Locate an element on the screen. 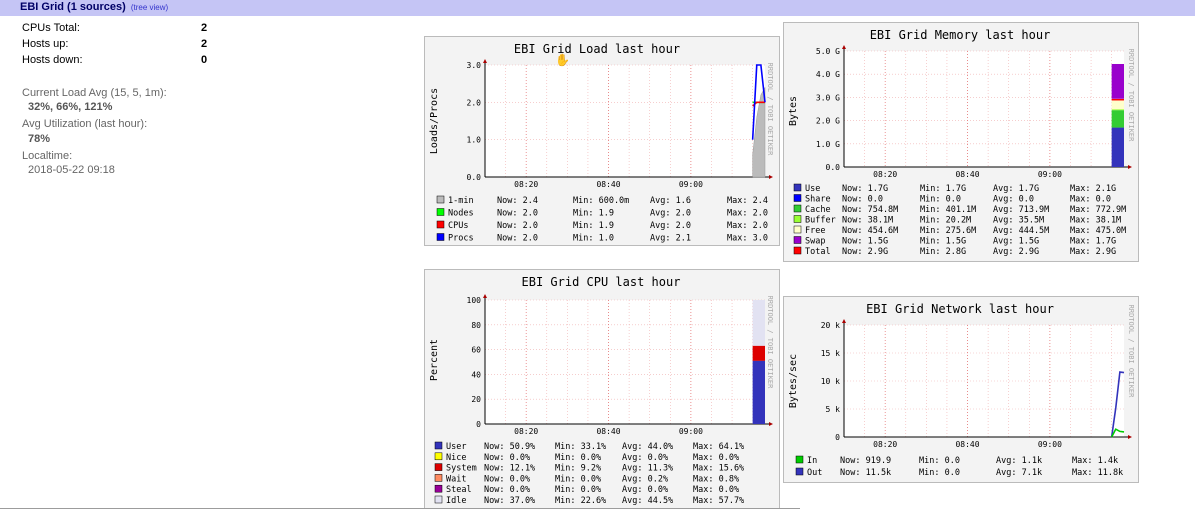 This screenshot has width=1195, height=513. chart-title: EBI Grid CPU last hour is located at coordinates (601, 282).